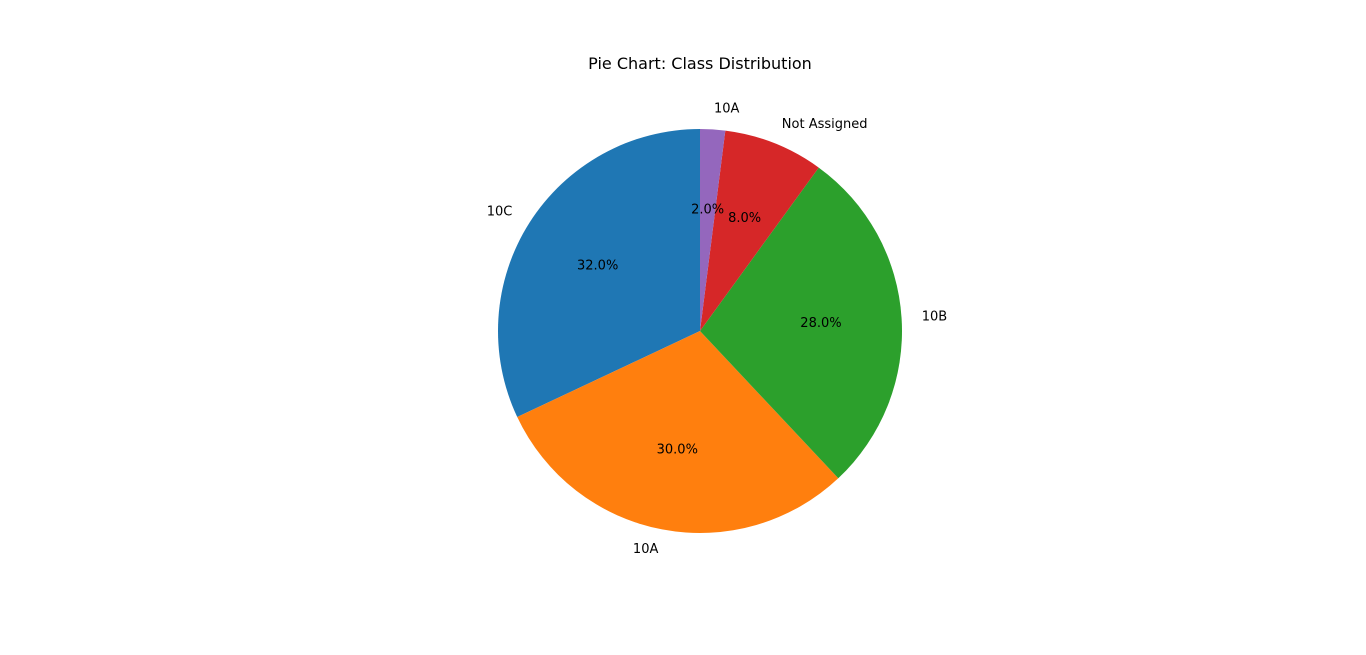 The height and width of the screenshot is (655, 1366). Describe the element at coordinates (700, 63) in the screenshot. I see `chart-title: Pie Chart: Class Distribution` at that location.